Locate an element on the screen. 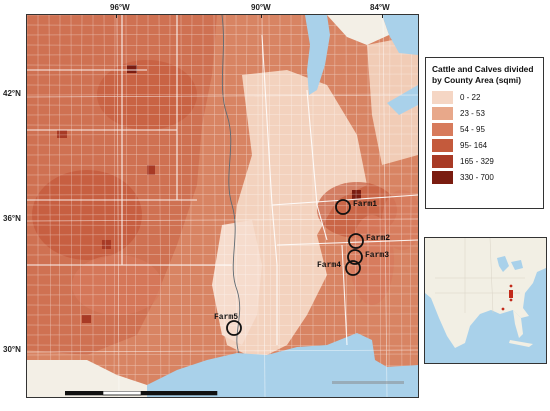 The width and height of the screenshot is (550, 411). patch-tennessee is located at coordinates (372, 260).